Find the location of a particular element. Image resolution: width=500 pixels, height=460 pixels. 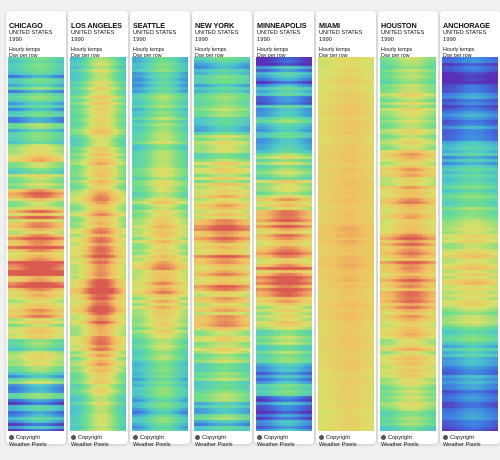

city-name: CHICAGO is located at coordinates (26, 25).